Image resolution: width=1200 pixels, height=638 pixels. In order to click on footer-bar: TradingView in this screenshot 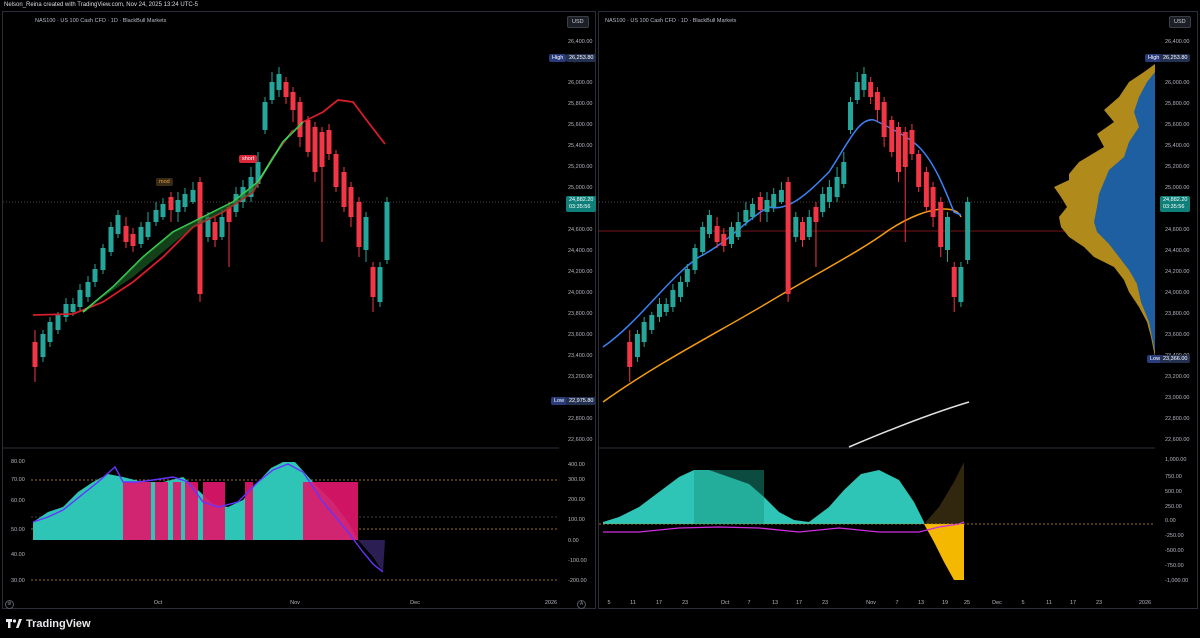, I will do `click(600, 624)`.